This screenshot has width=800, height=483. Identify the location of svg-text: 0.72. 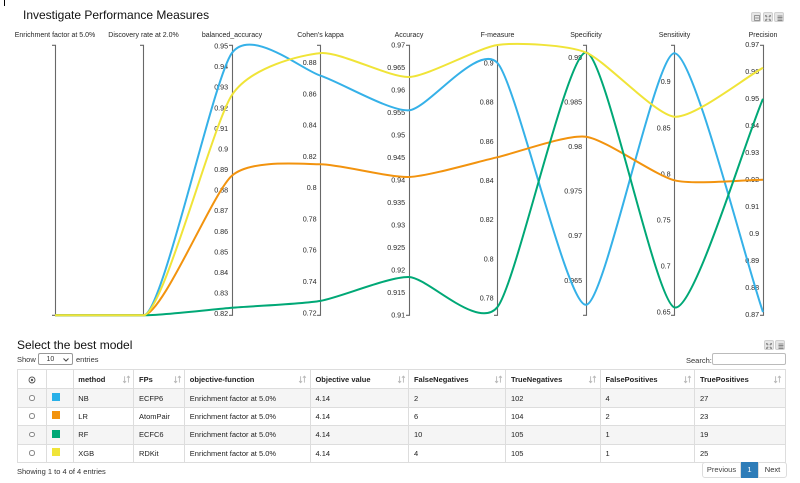
(310, 312).